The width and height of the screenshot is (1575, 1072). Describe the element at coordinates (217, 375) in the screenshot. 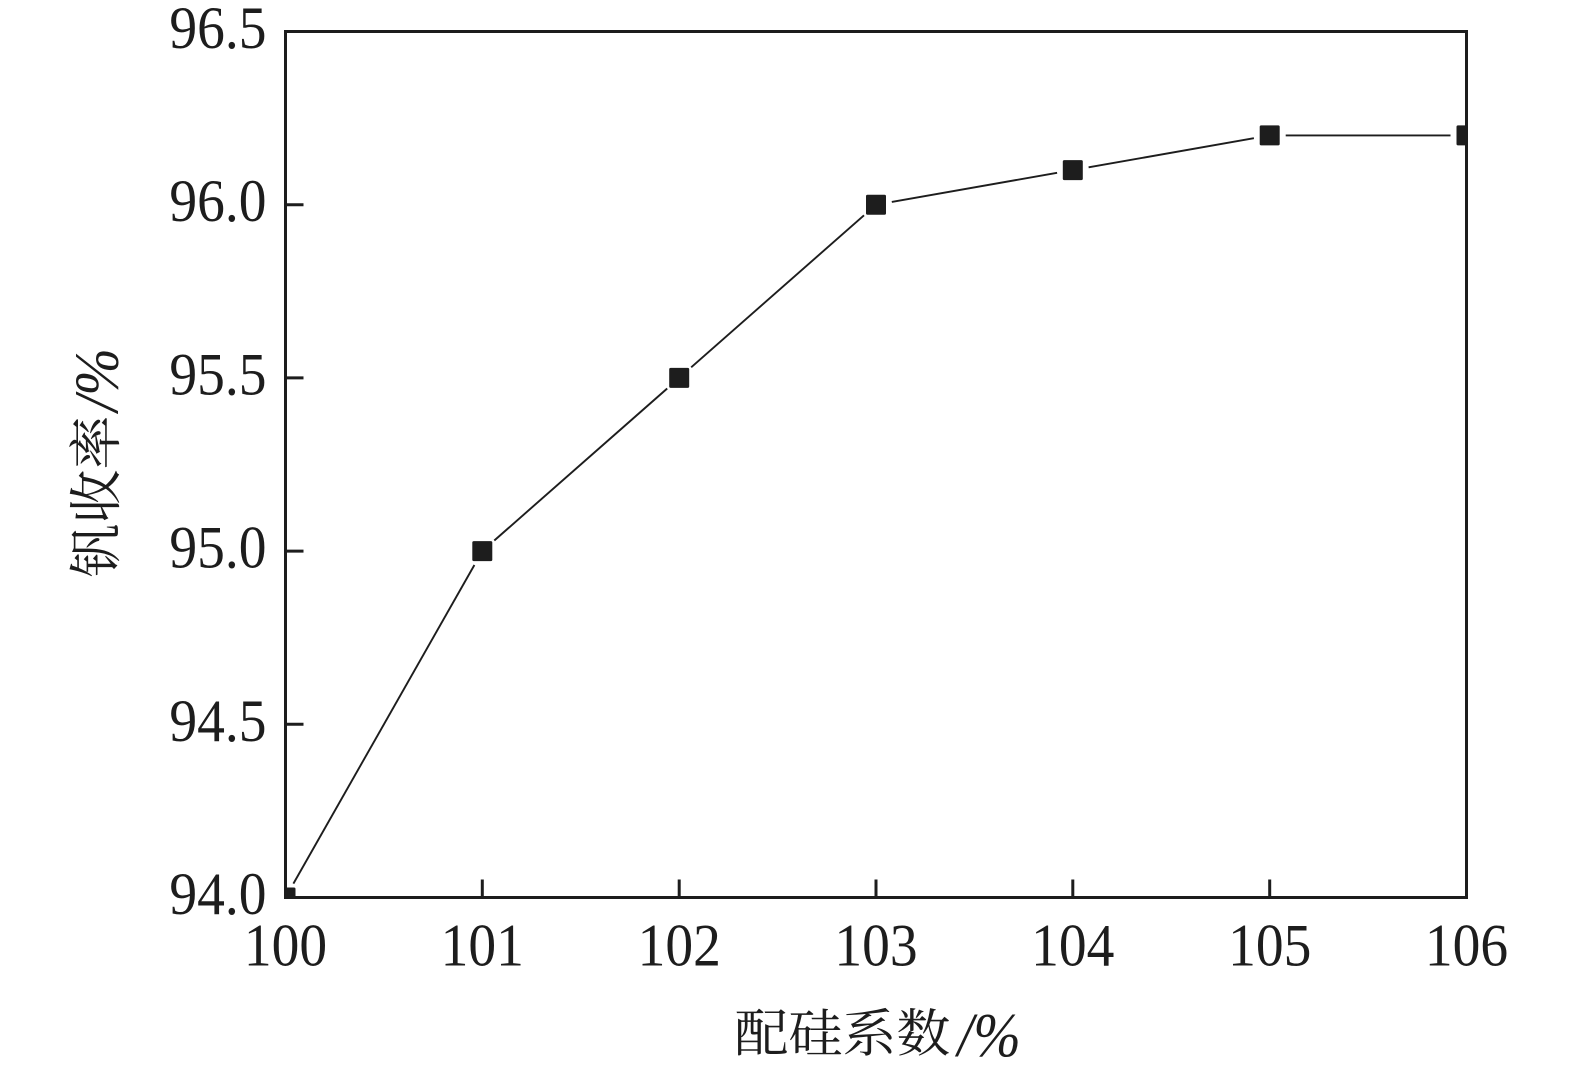

I see `svg-text: 95.5` at that location.